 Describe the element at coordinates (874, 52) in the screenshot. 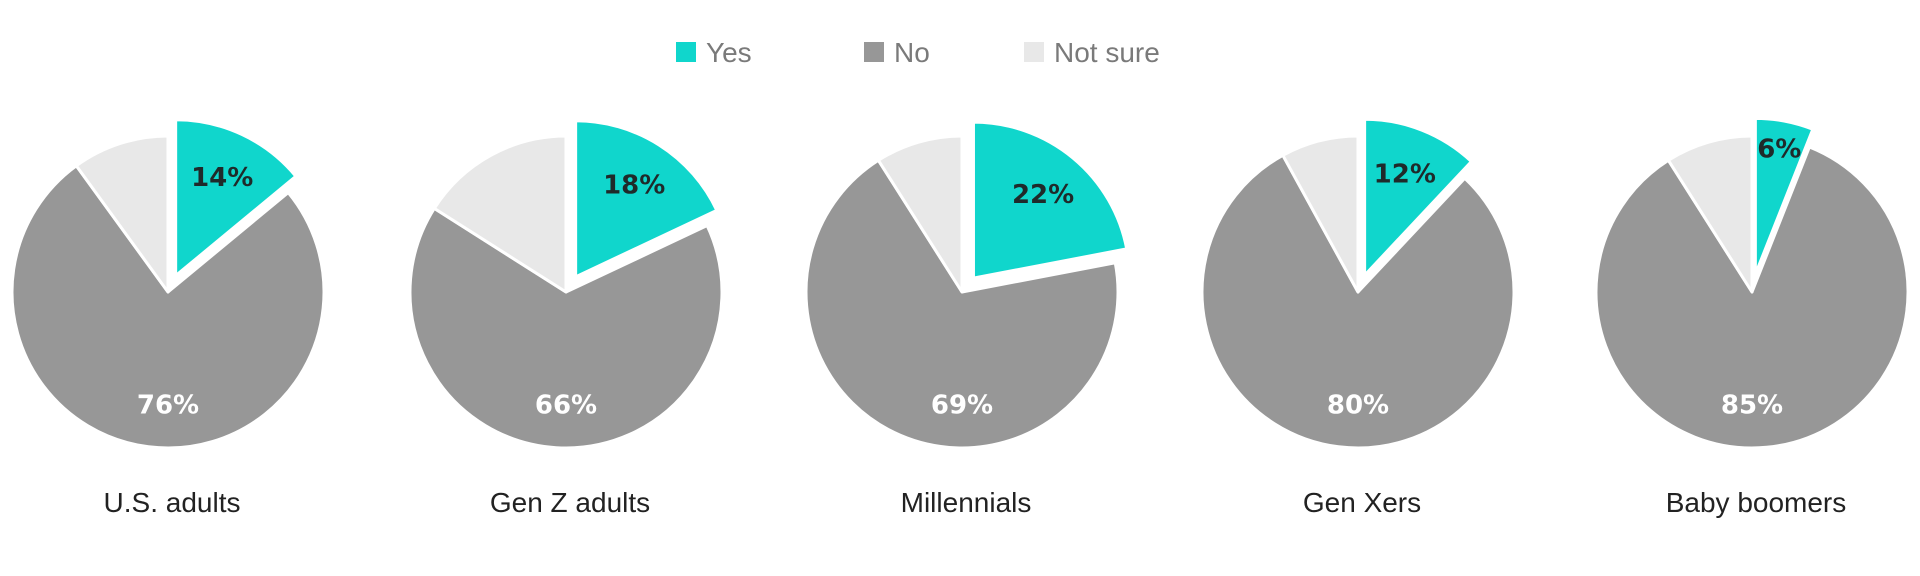

I see `legend-swatch-no` at that location.